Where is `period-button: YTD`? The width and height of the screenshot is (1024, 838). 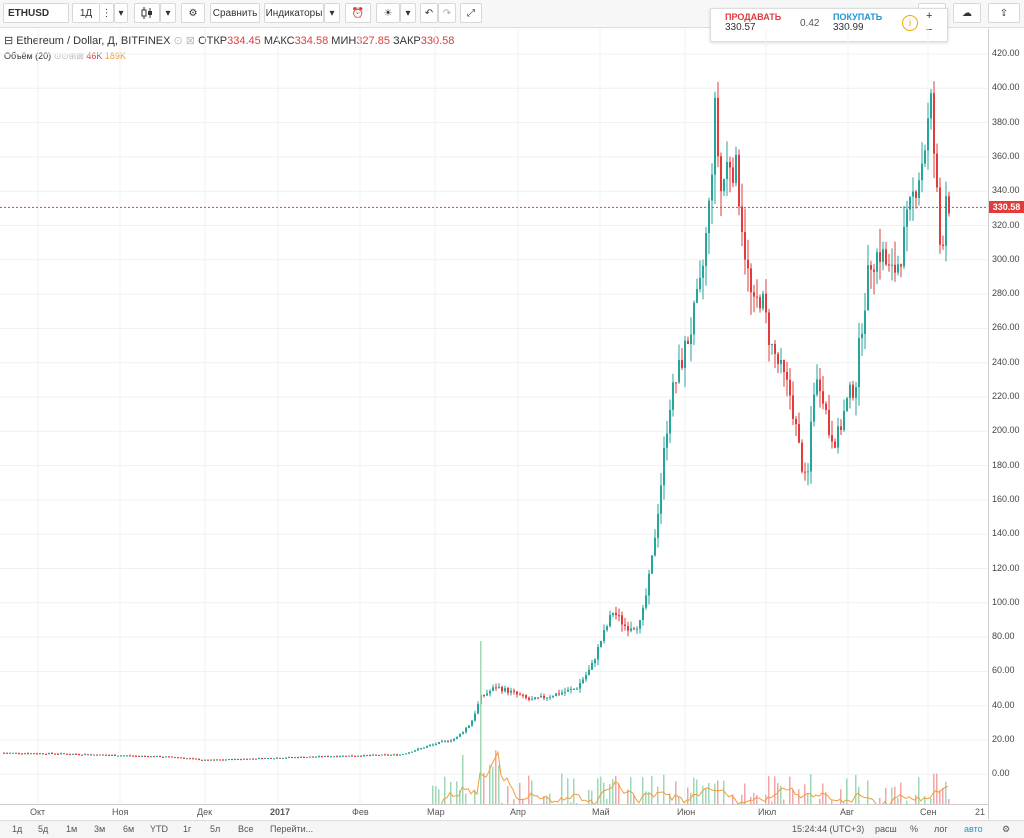 period-button: YTD is located at coordinates (159, 829).